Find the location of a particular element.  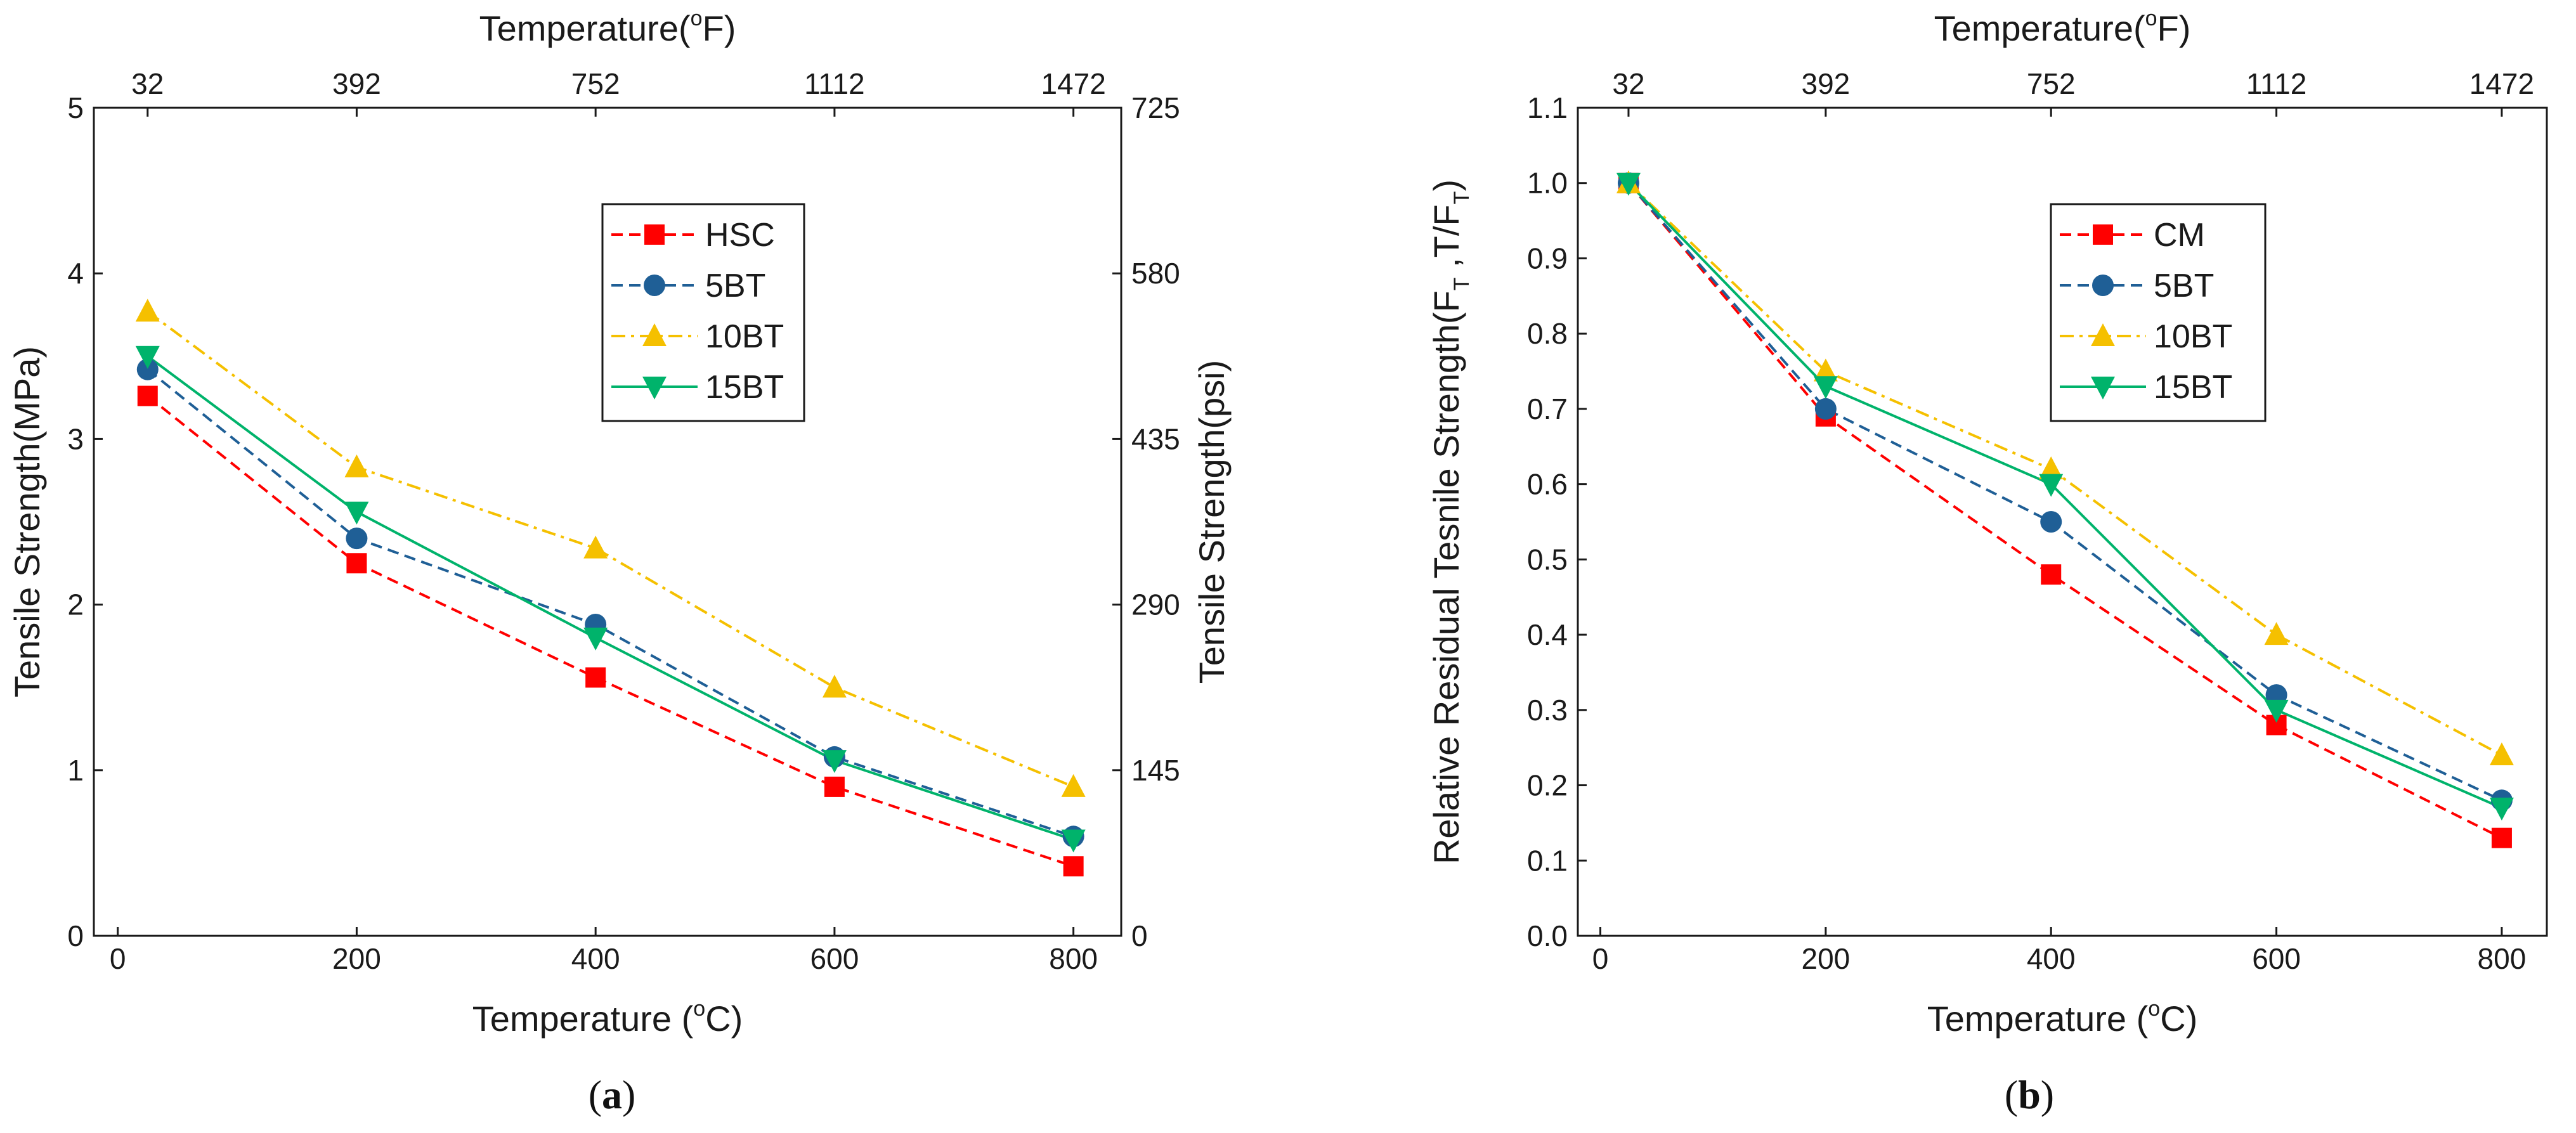

x-tick-label: 800 is located at coordinates (1073, 958).